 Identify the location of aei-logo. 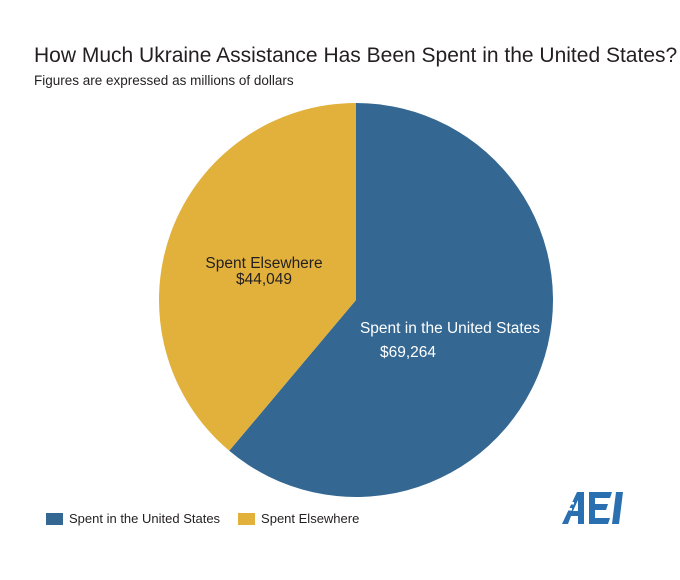
(591, 508).